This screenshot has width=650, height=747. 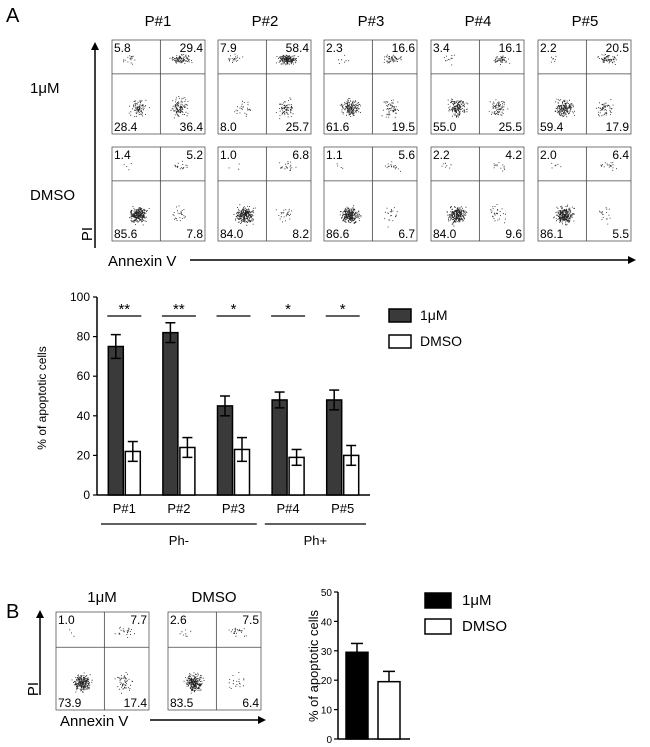 What do you see at coordinates (585, 21) in the screenshot?
I see `patient-header: P#5` at bounding box center [585, 21].